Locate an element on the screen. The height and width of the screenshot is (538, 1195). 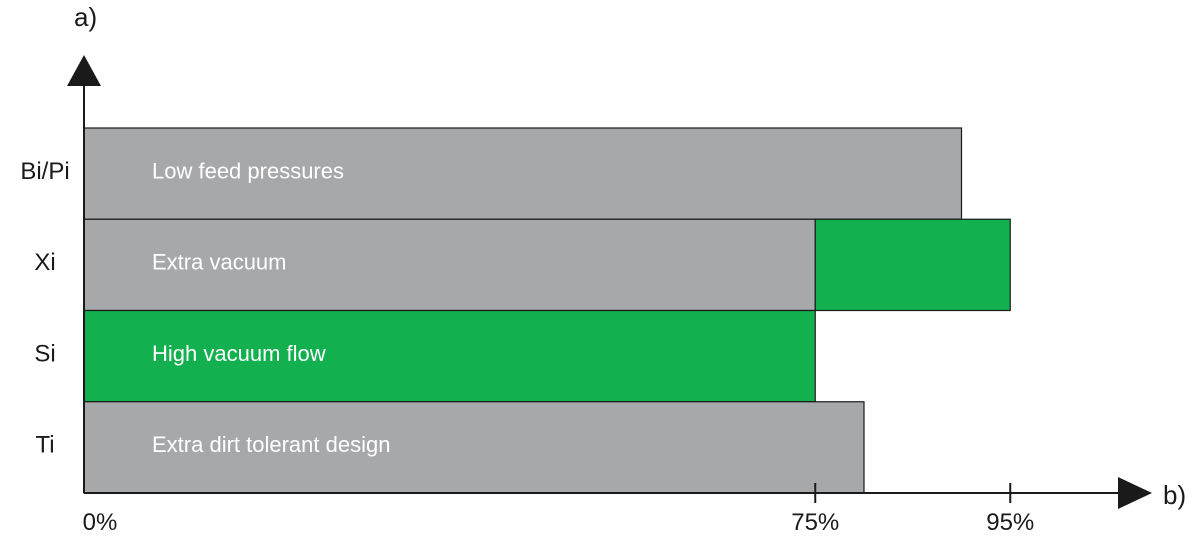
x-tick-label: 0% is located at coordinates (100, 522).